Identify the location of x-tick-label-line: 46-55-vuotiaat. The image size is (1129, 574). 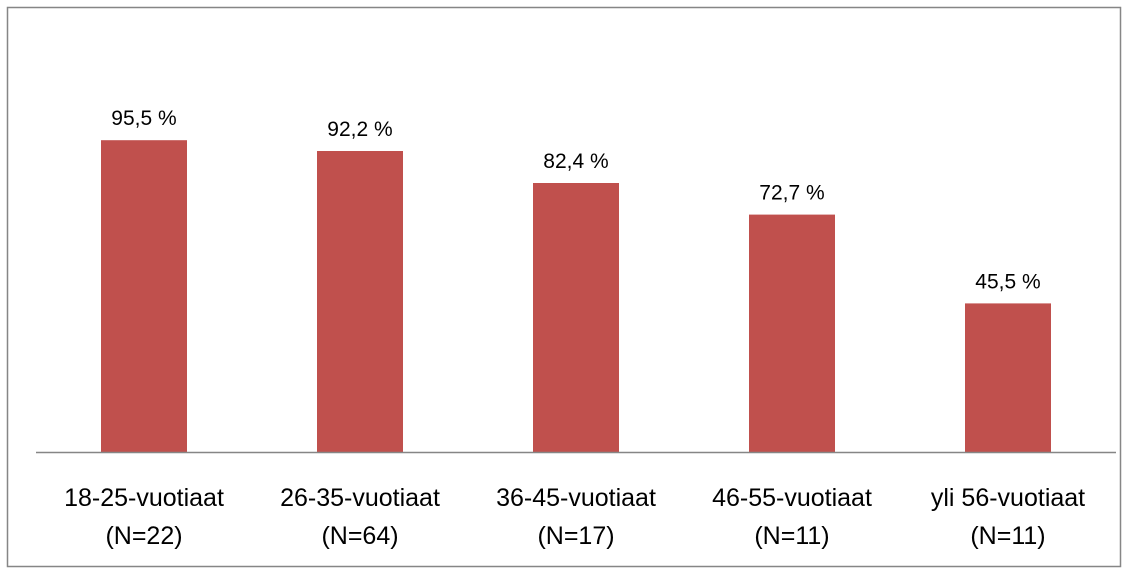
(792, 498).